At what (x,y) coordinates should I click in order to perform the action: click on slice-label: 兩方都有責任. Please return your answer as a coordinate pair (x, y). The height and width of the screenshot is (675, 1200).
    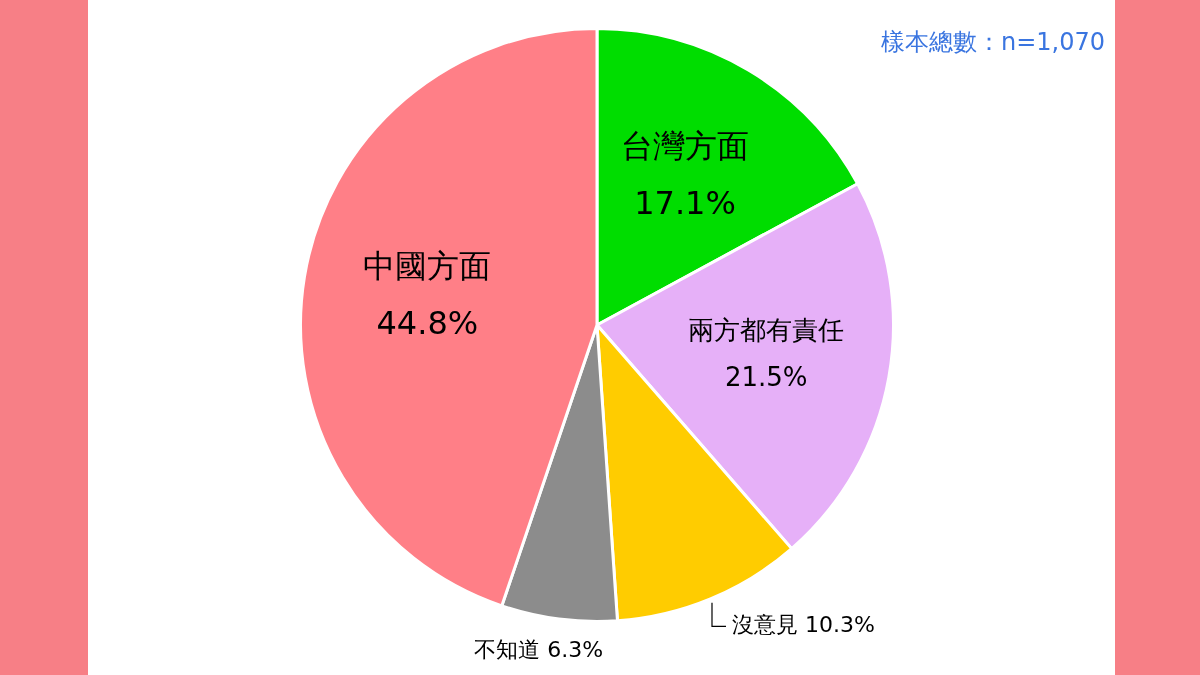
    Looking at the image, I should click on (766, 329).